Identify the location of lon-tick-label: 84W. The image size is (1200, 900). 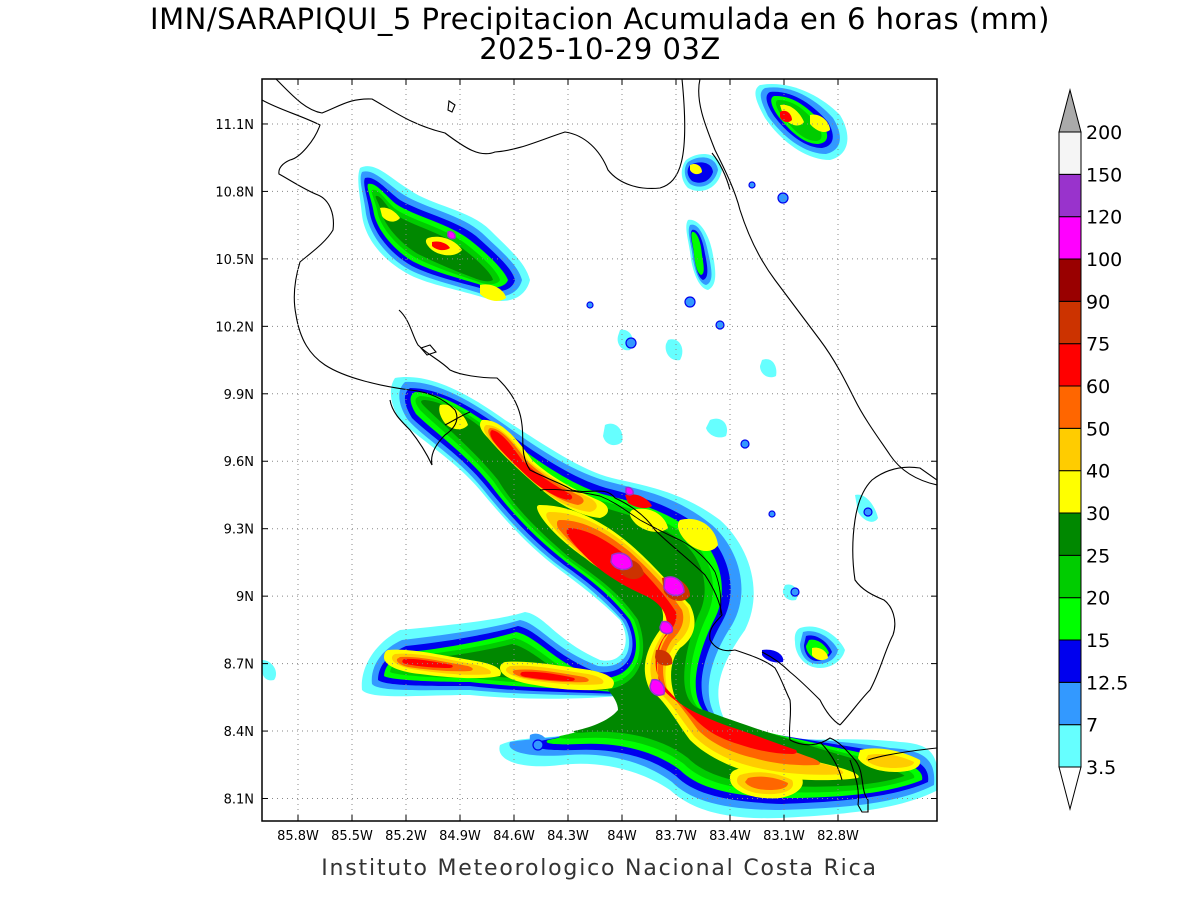
(622, 836).